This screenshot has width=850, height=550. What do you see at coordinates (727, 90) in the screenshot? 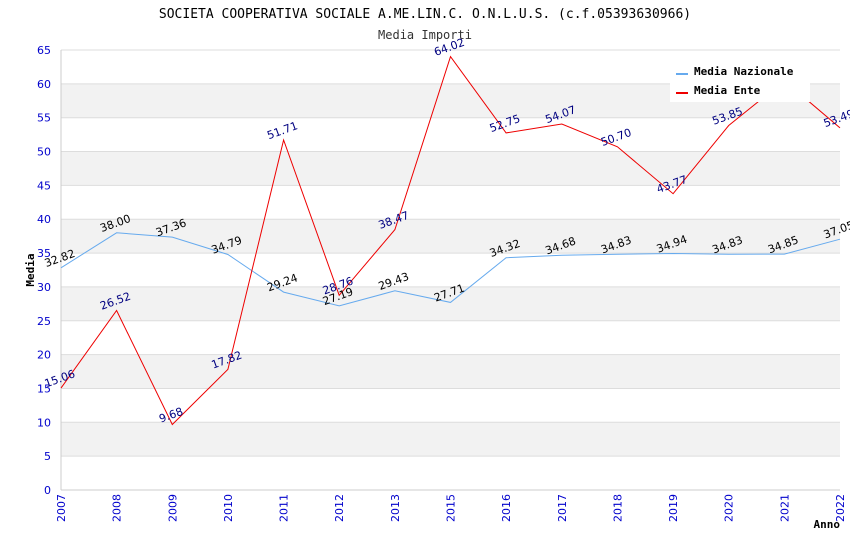
I see `legend-label-ente: Media Ente` at bounding box center [727, 90].